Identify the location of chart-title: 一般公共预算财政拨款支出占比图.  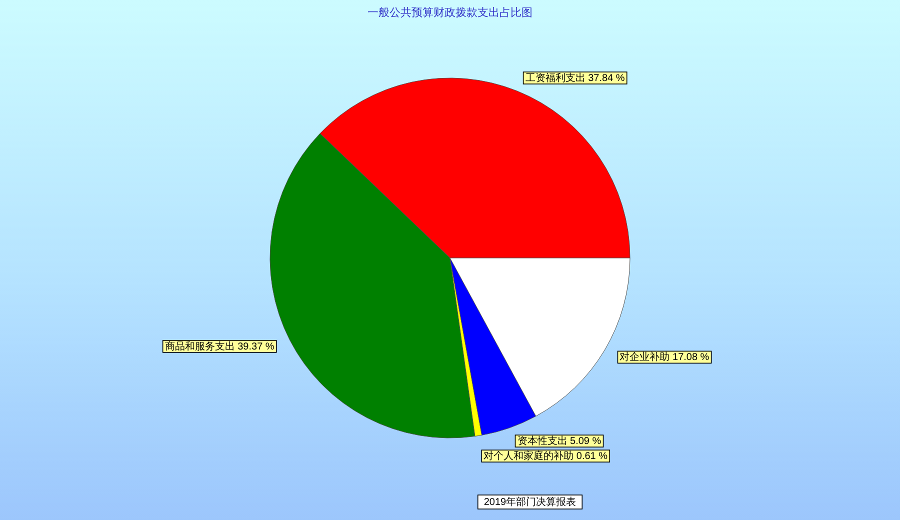
(450, 12).